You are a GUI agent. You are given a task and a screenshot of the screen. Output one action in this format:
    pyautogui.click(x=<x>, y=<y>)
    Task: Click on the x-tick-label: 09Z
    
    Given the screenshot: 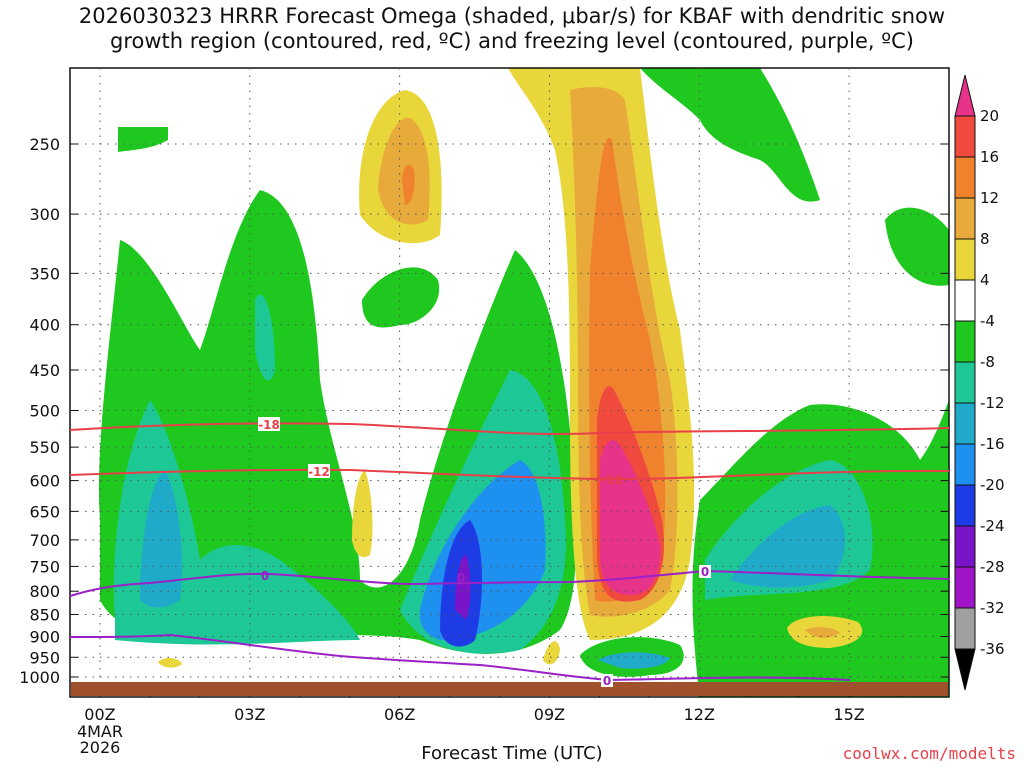 What is the action you would take?
    pyautogui.click(x=549, y=714)
    